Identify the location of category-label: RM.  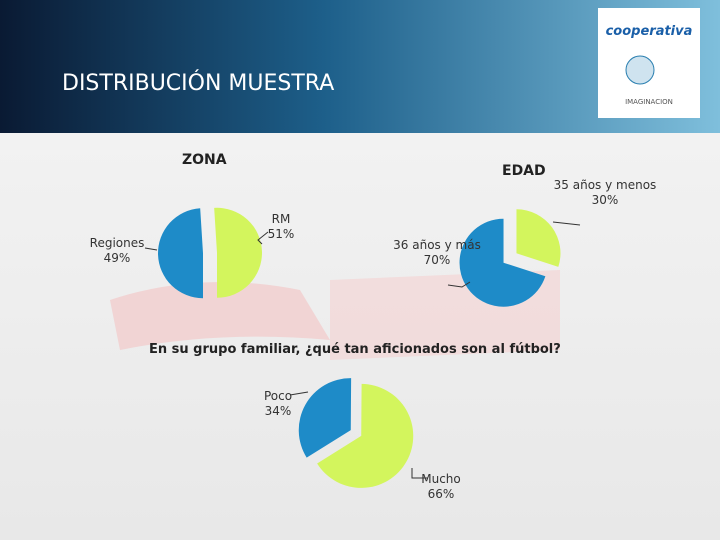
(281, 219).